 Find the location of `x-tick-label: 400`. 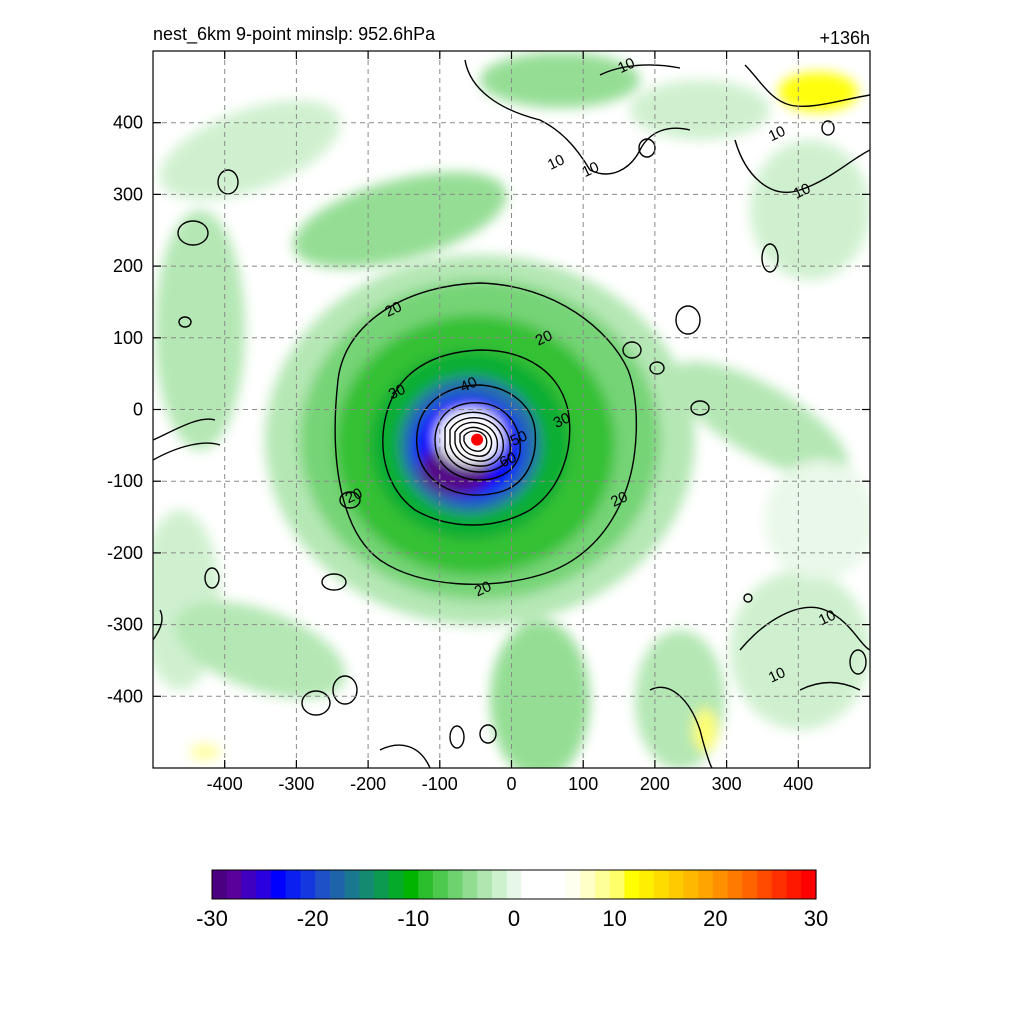

x-tick-label: 400 is located at coordinates (798, 784).